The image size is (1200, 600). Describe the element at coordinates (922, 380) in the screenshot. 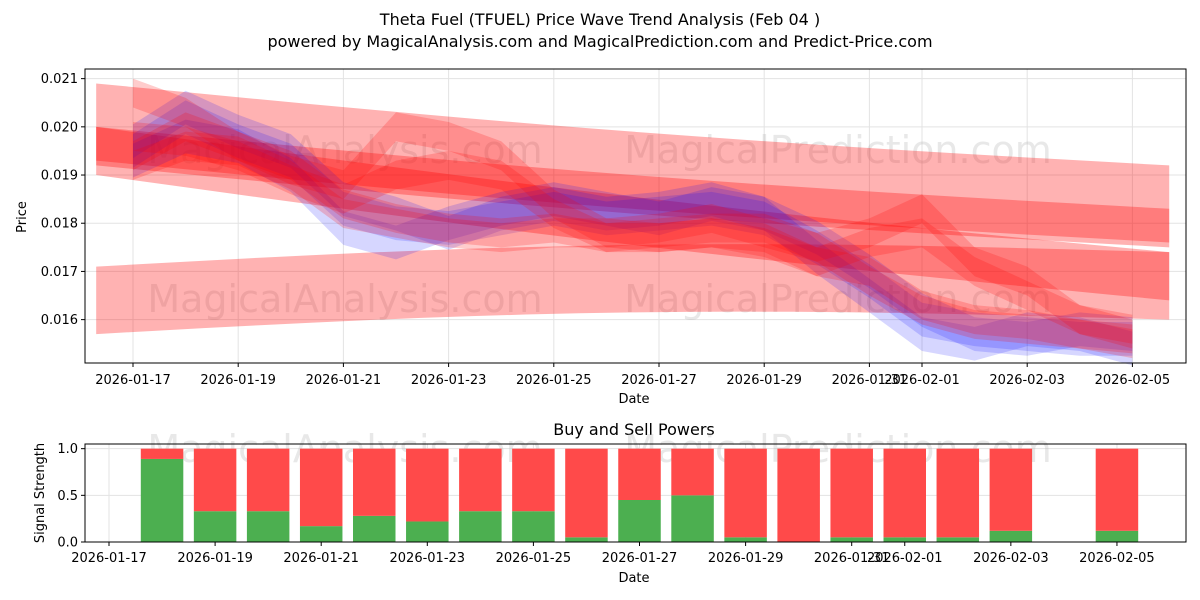

I see `price-x-tick-label: 2026-02-01` at that location.